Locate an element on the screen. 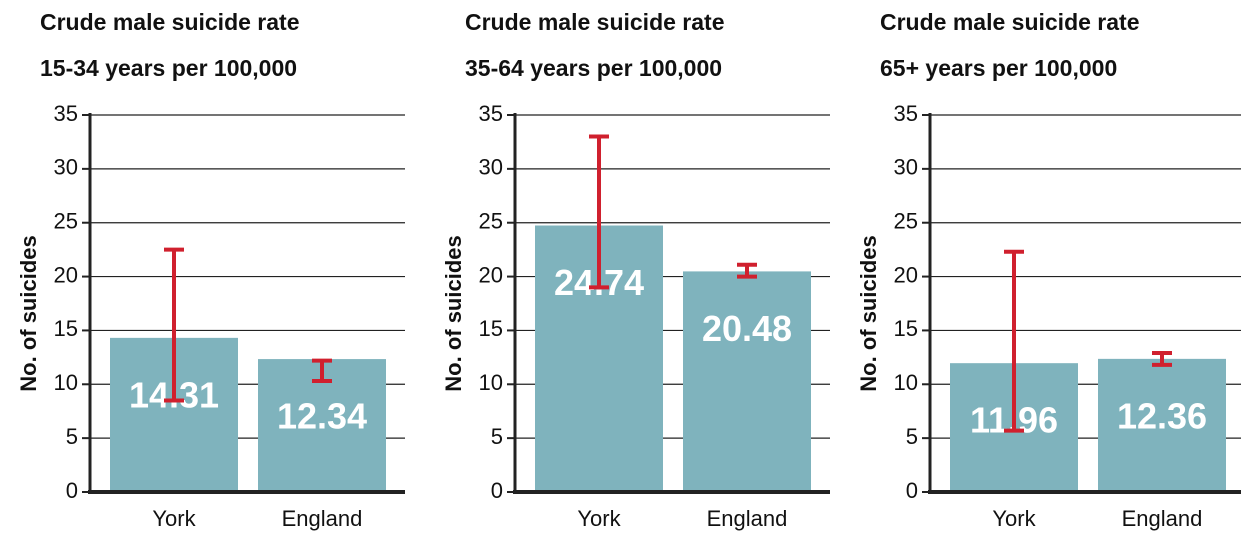 The width and height of the screenshot is (1241, 539). value-label: 12.34 is located at coordinates (322, 416).